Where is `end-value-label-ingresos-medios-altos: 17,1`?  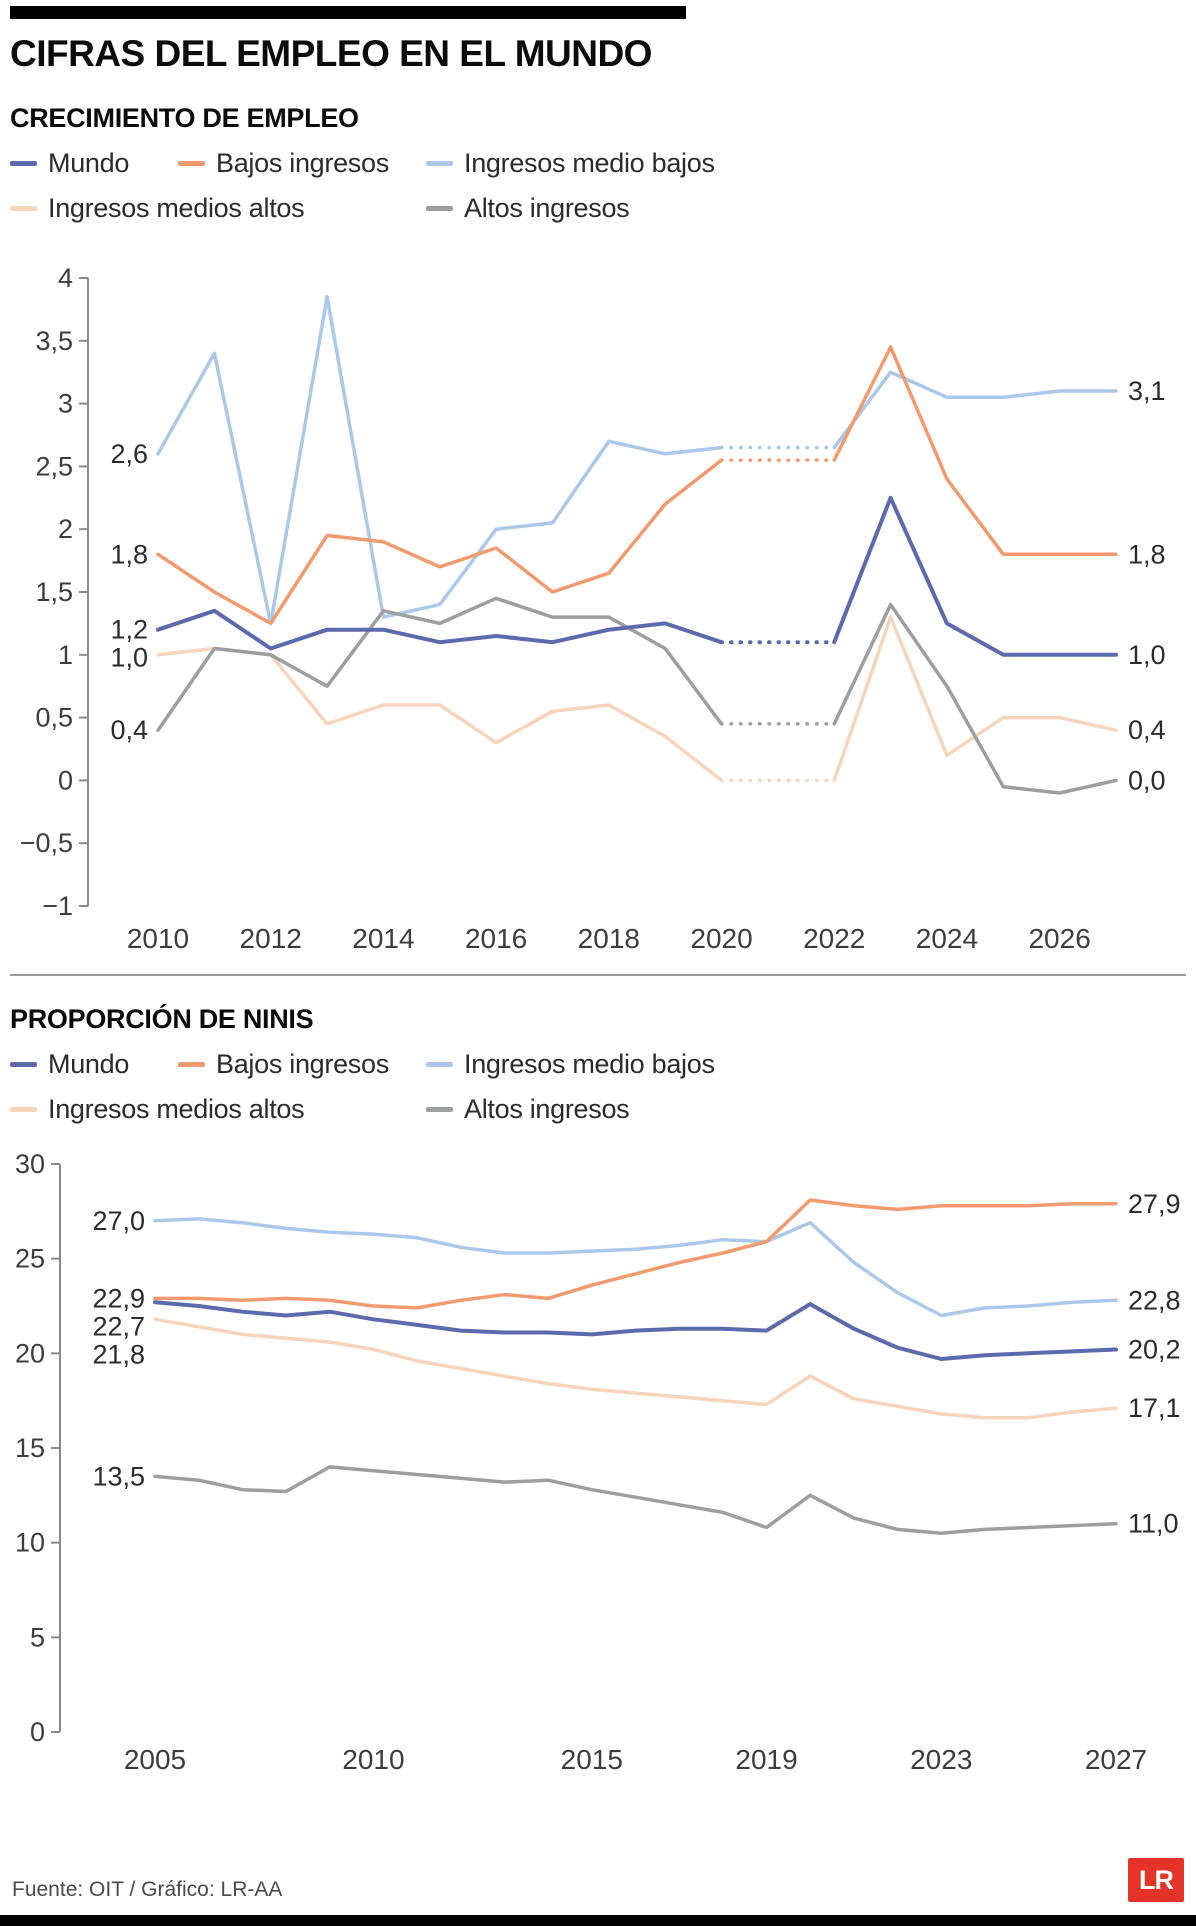
end-value-label-ingresos-medios-altos: 17,1 is located at coordinates (1154, 1408).